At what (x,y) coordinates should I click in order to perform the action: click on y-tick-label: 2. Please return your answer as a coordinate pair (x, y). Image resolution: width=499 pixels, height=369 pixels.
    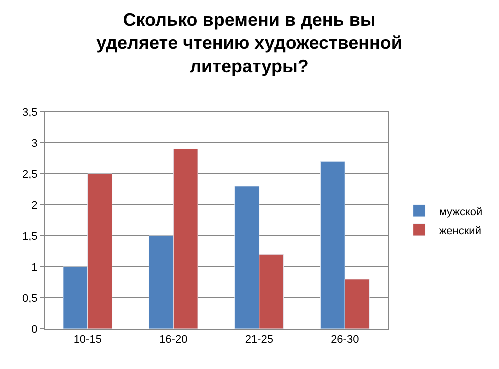
    Looking at the image, I should click on (35, 206).